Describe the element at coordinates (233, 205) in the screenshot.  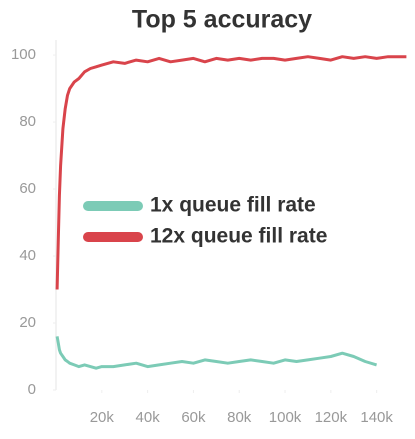
I see `legend-label: 1x queue fill rate` at that location.